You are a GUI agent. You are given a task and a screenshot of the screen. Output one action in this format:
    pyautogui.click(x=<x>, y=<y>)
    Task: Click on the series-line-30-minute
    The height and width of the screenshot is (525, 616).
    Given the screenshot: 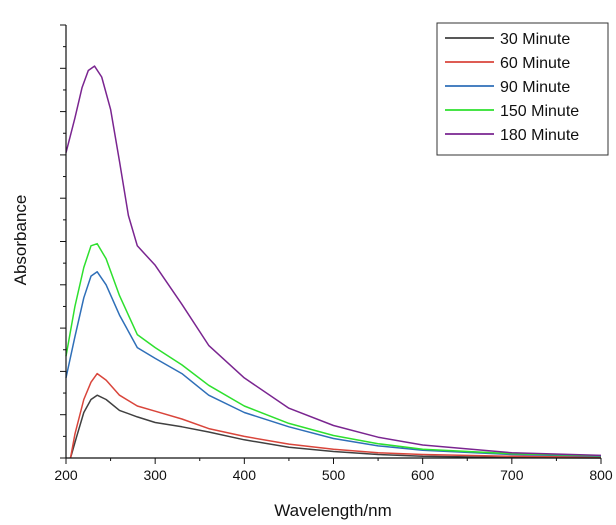 What is the action you would take?
    pyautogui.click(x=335, y=426)
    